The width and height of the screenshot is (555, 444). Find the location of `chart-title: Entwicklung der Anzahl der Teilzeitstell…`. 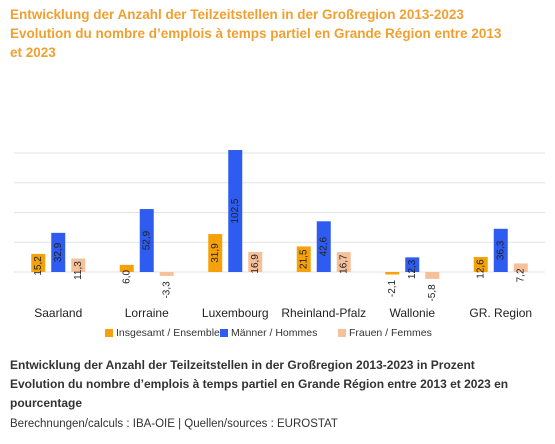

chart-title: Entwicklung der Anzahl der Teilzeitstell… is located at coordinates (280, 33).